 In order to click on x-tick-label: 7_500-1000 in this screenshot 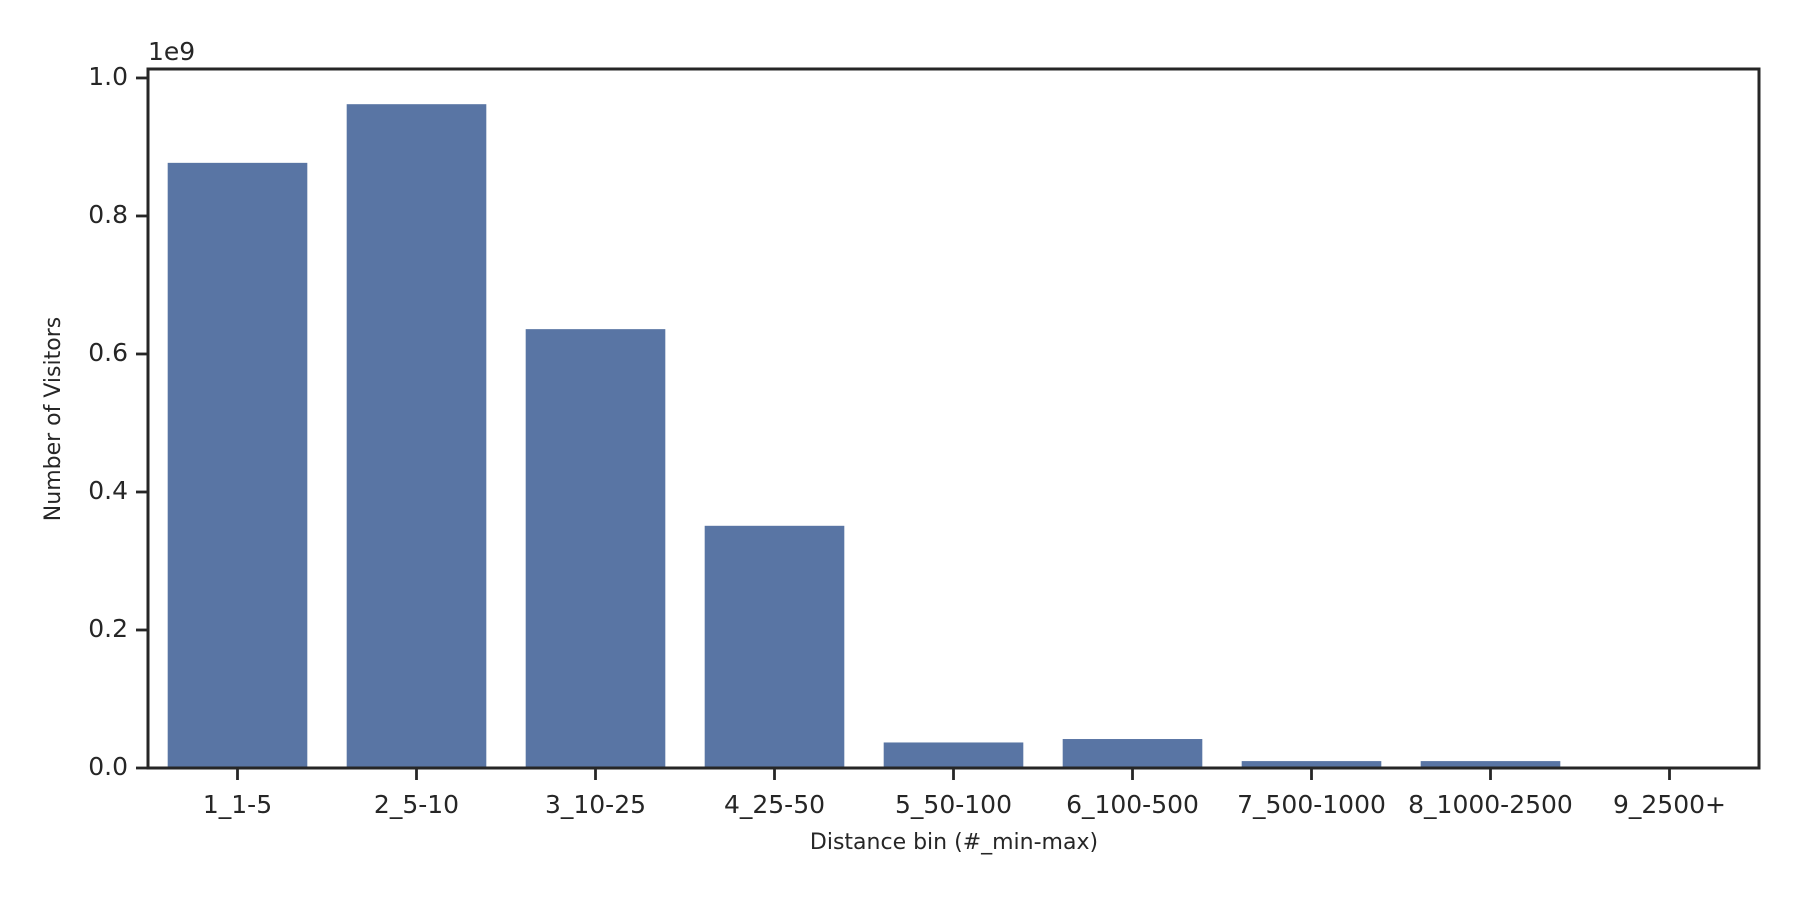, I will do `click(1311, 804)`.